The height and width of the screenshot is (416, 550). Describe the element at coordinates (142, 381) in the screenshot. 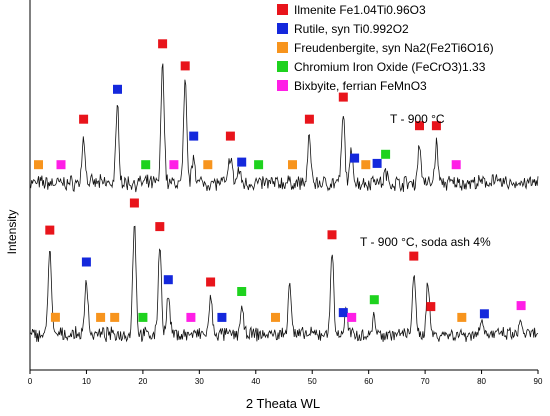

I see `x-tick-label: 20` at that location.